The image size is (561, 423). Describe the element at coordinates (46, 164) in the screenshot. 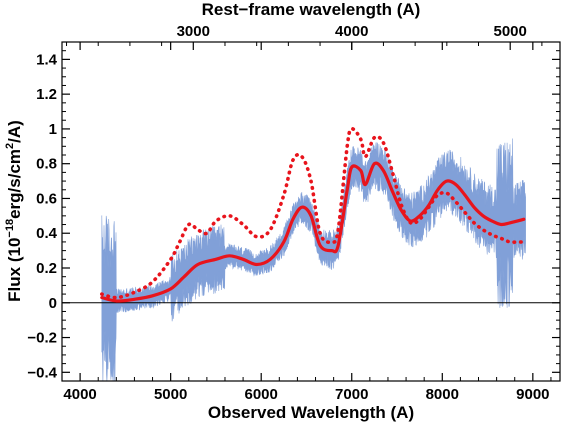

I see `y-tick-label: 0.8` at that location.